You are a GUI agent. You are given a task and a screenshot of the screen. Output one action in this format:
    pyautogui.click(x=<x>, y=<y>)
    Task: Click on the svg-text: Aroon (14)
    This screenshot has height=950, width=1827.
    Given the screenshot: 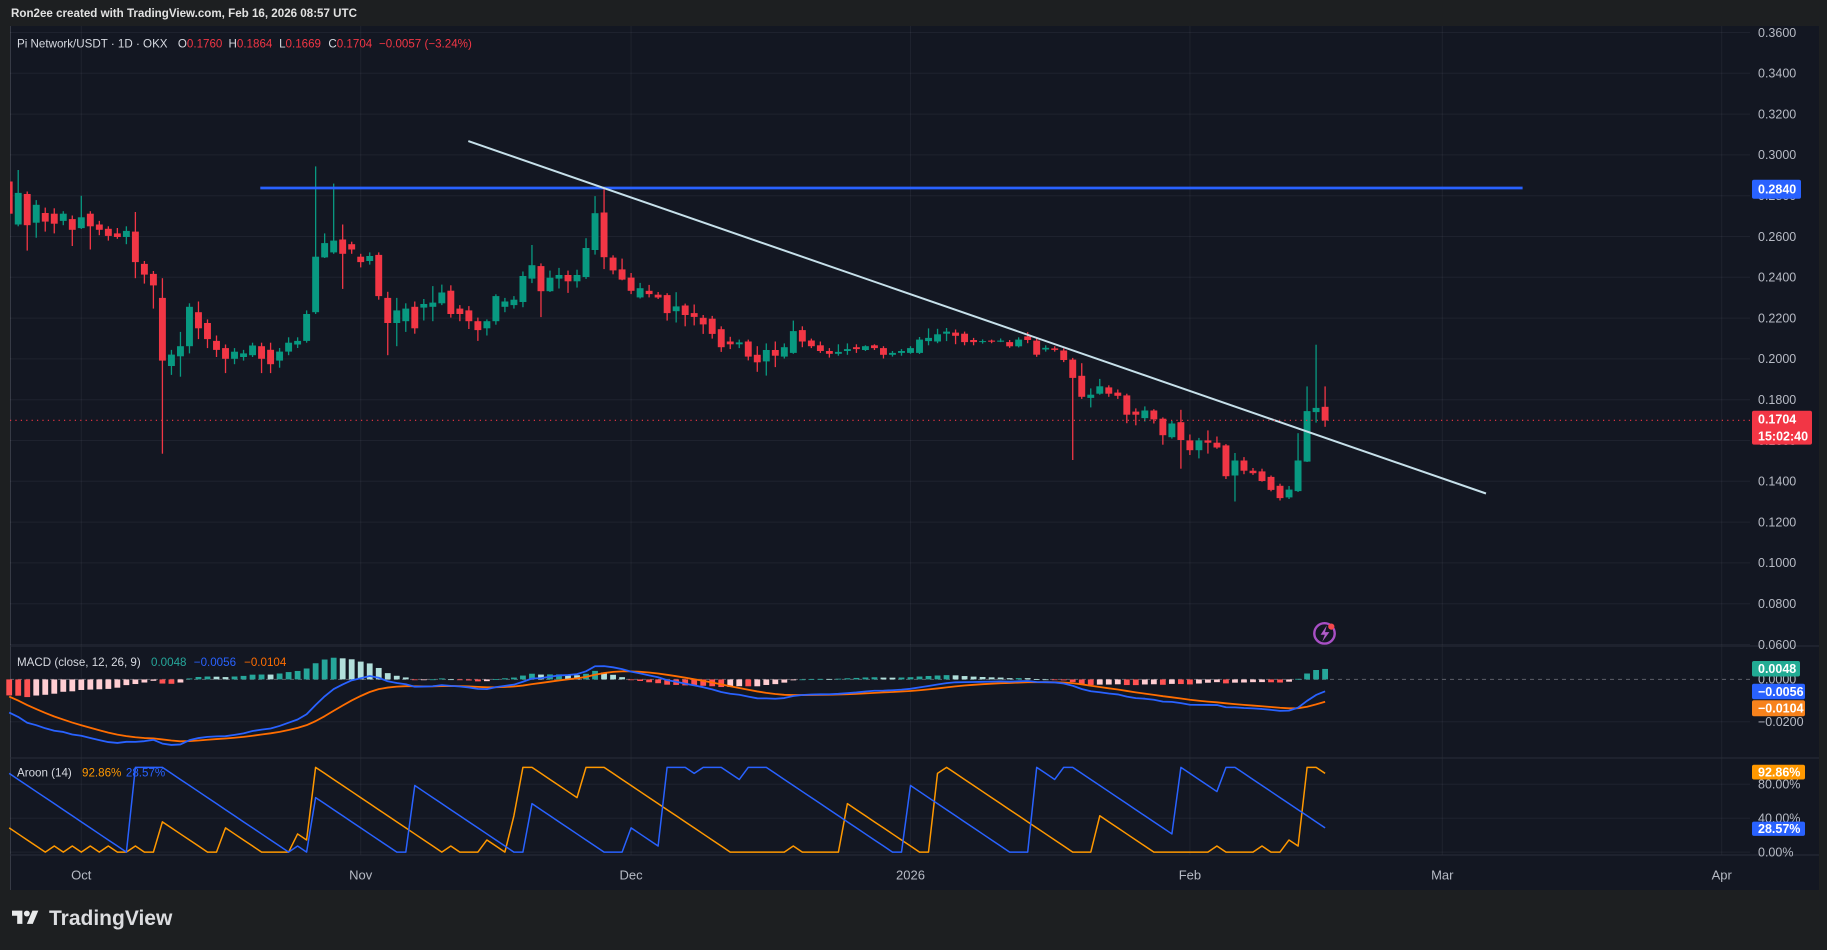 What is the action you would take?
    pyautogui.click(x=44, y=772)
    